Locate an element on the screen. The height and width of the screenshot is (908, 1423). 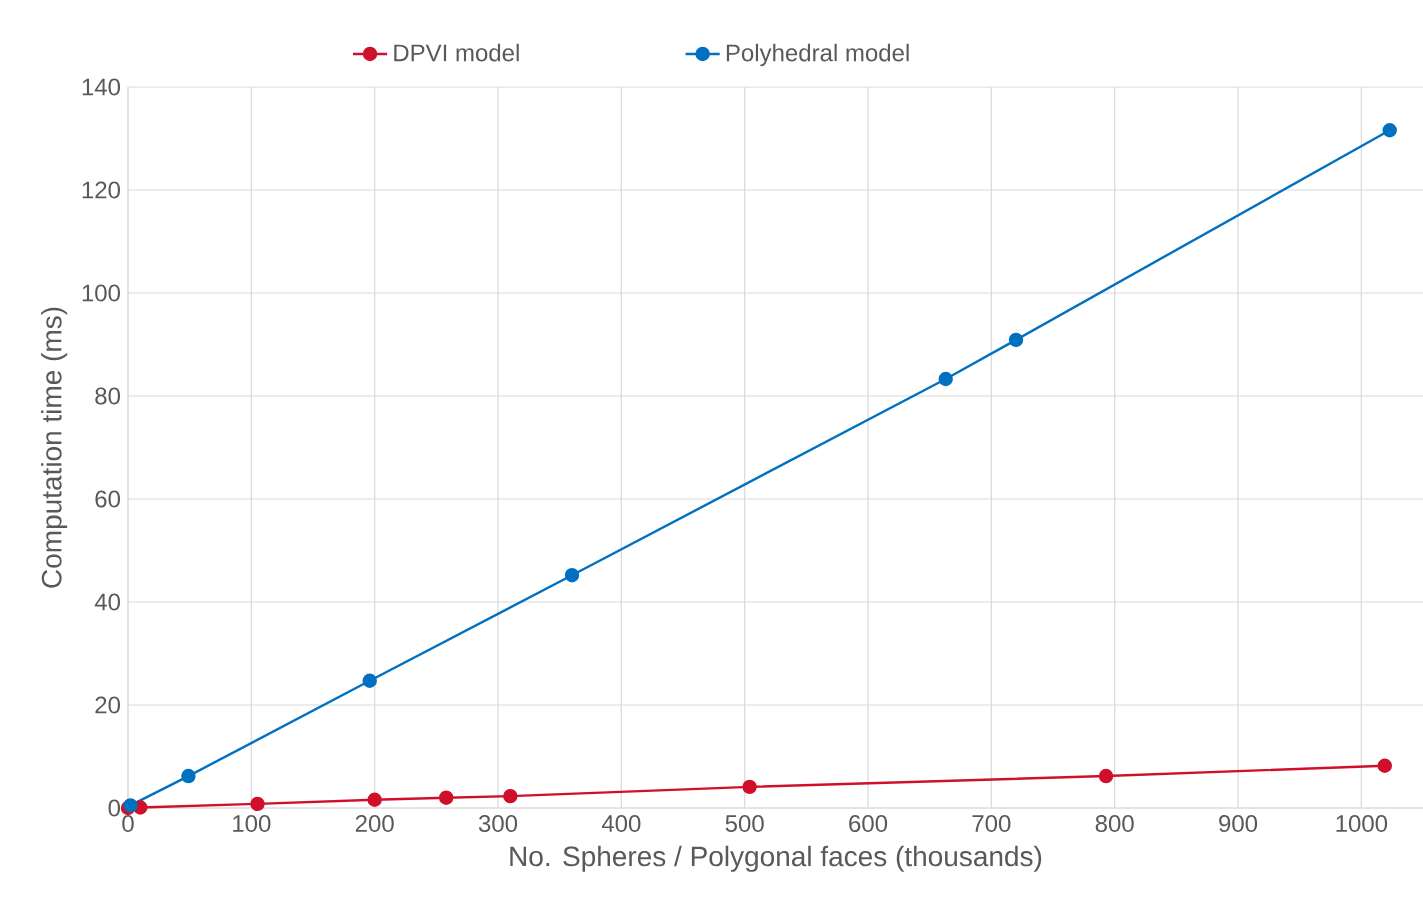
x-tick-label: 0 is located at coordinates (128, 824).